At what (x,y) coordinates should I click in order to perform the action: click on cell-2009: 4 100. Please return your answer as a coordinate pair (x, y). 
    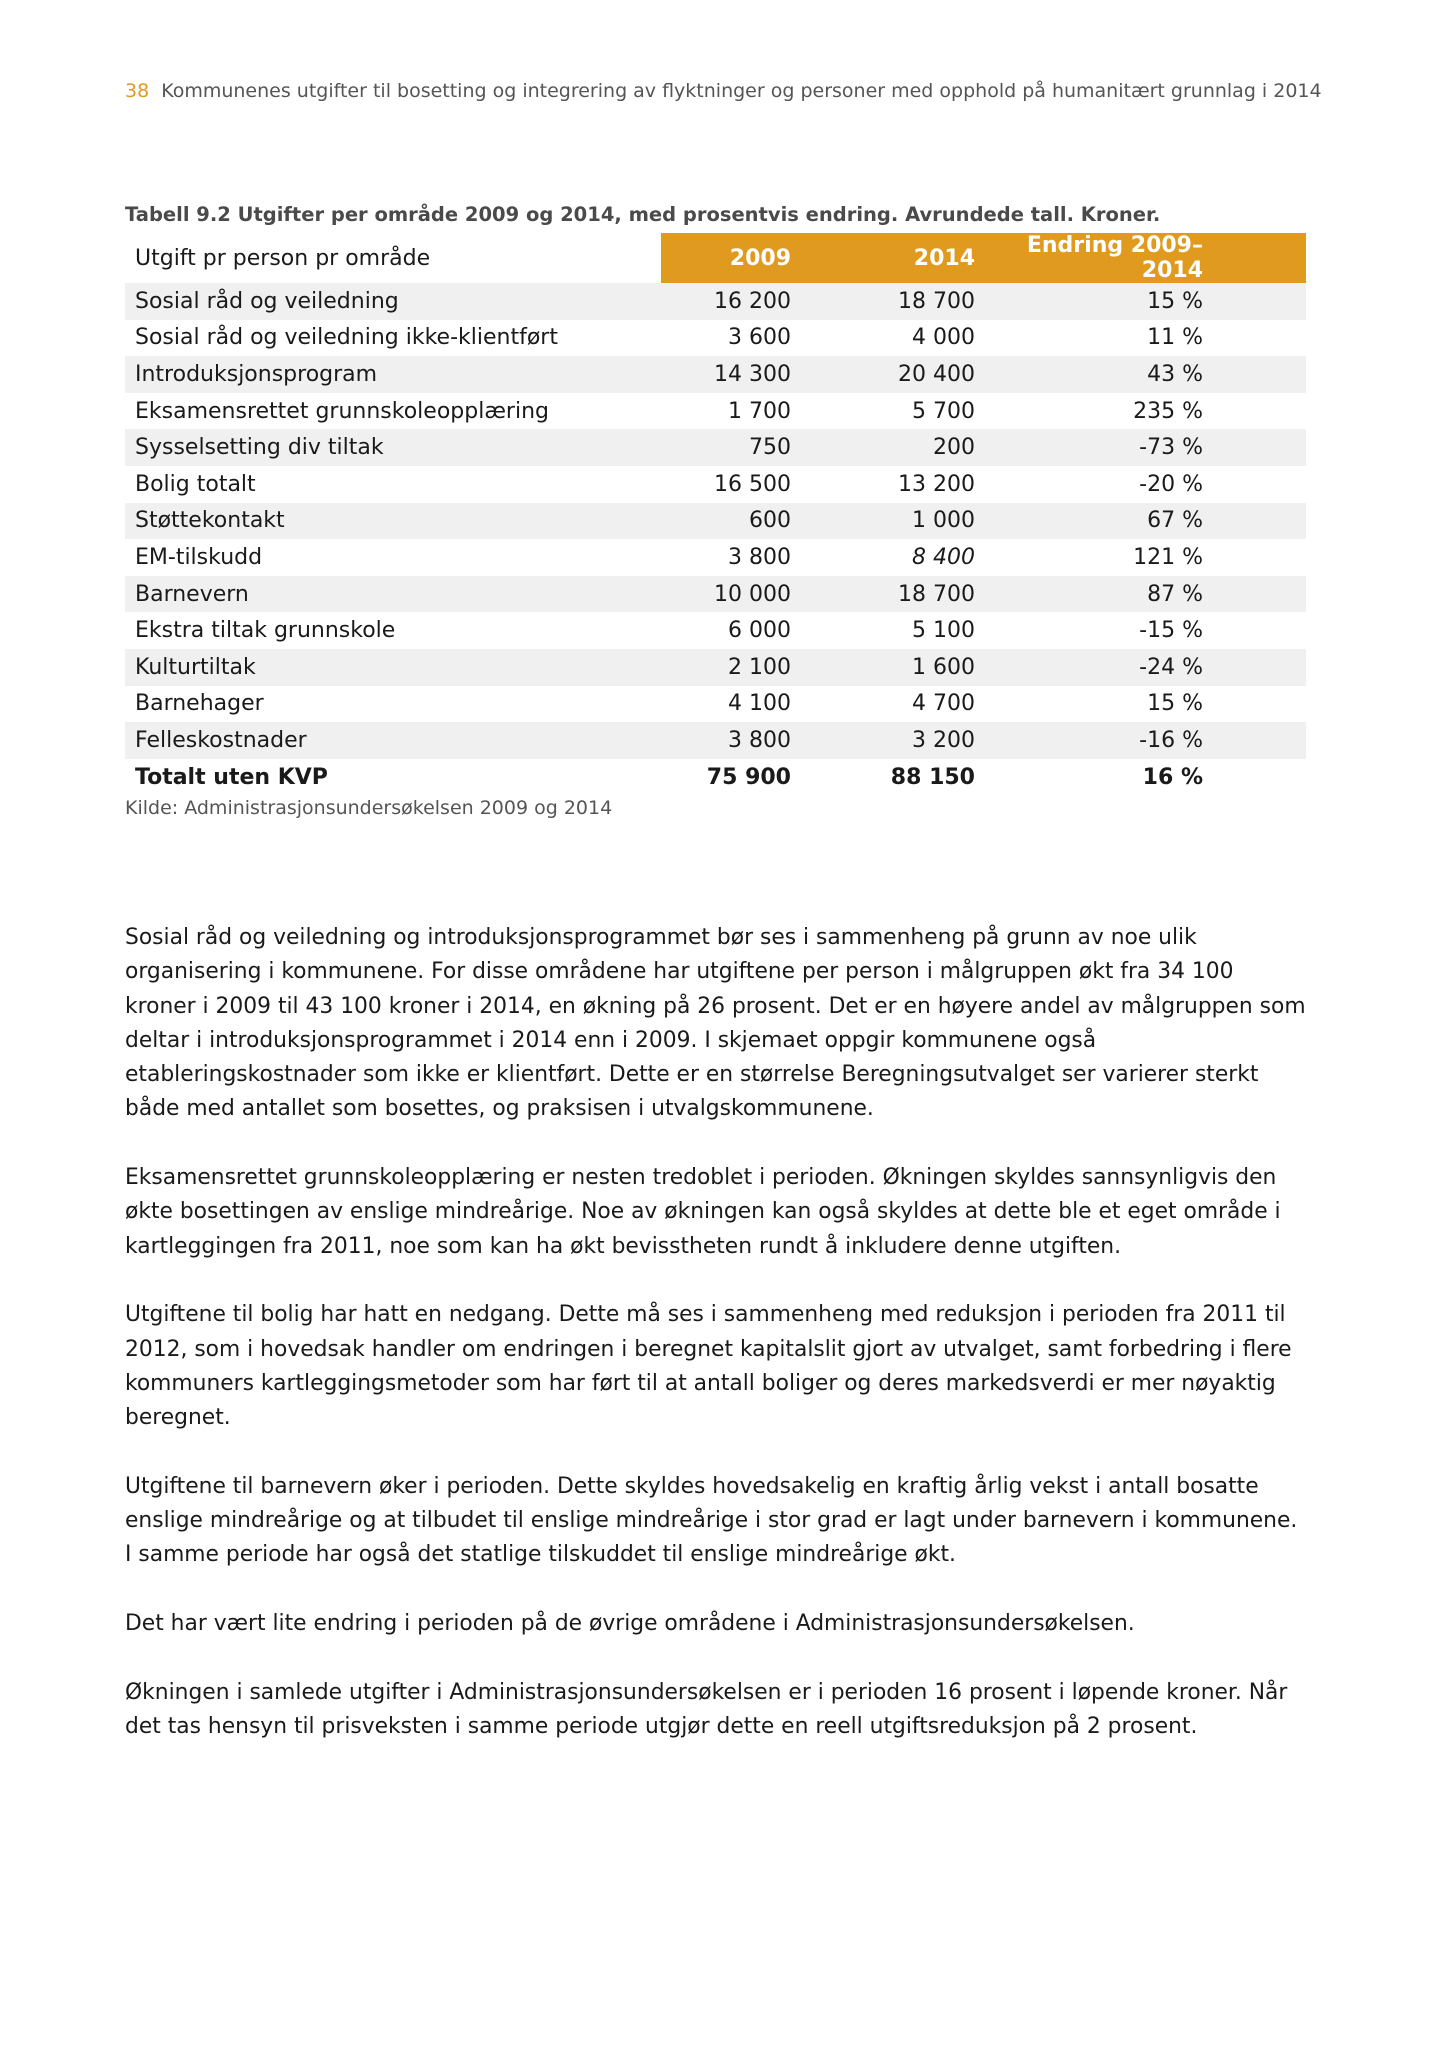
    Looking at the image, I should click on (759, 704).